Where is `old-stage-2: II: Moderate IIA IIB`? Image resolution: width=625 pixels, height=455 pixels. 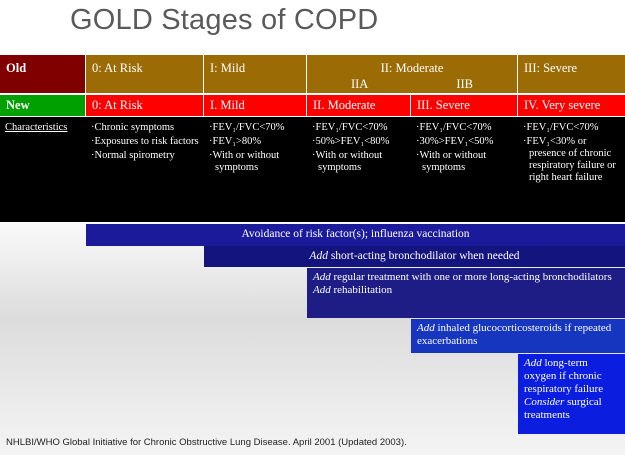 old-stage-2: II: Moderate IIA IIB is located at coordinates (412, 74).